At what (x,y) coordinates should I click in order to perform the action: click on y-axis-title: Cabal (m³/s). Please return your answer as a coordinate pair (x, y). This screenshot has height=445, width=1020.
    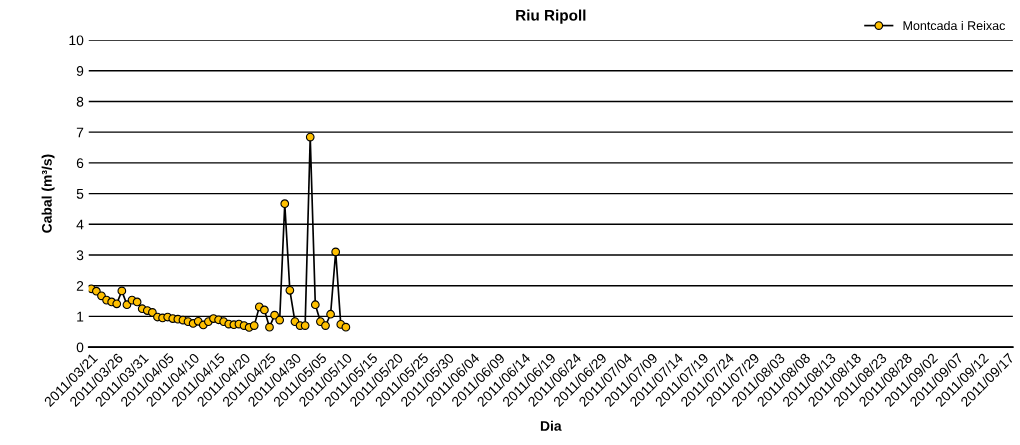
    Looking at the image, I should click on (48, 193).